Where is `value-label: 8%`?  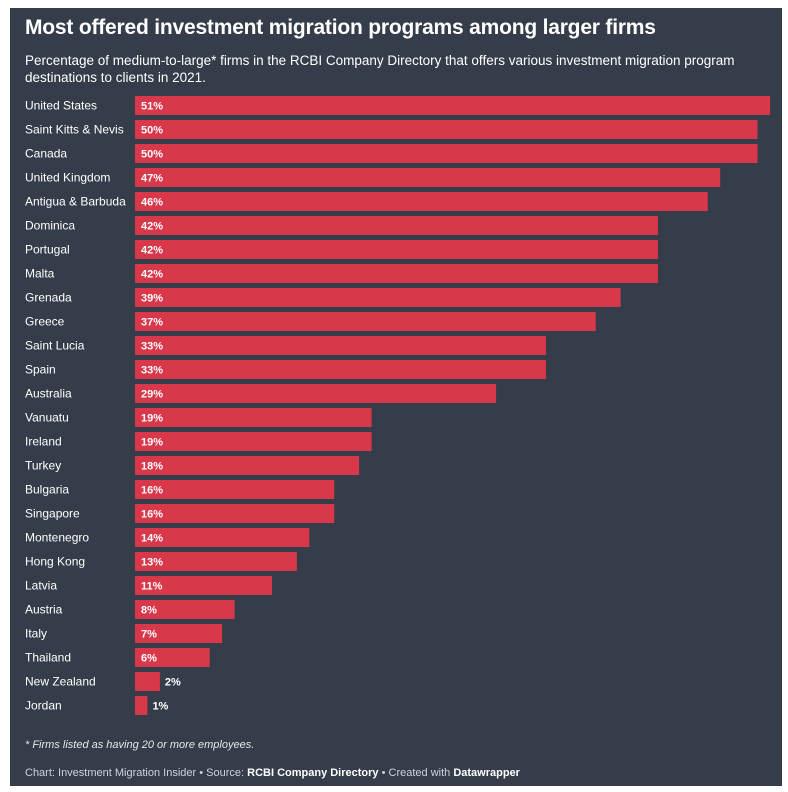 value-label: 8% is located at coordinates (149, 611).